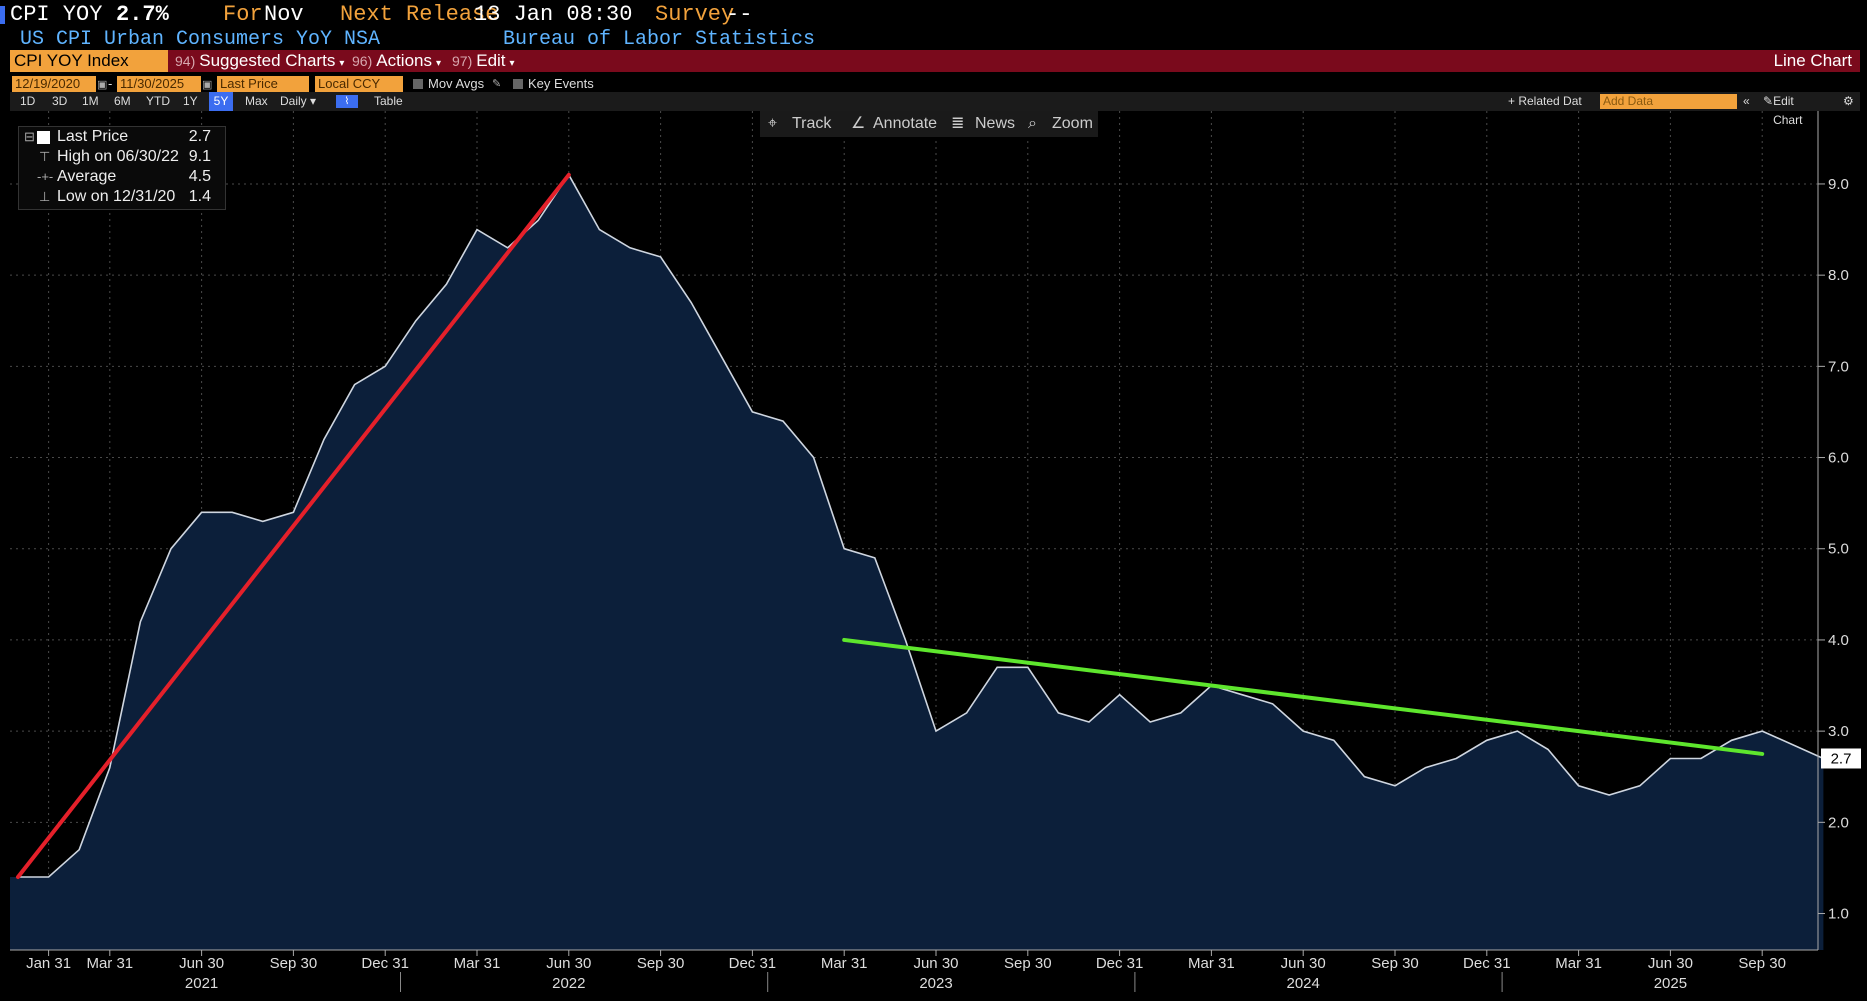 The height and width of the screenshot is (1001, 1867). I want to click on year-label: 2021, so click(201, 983).